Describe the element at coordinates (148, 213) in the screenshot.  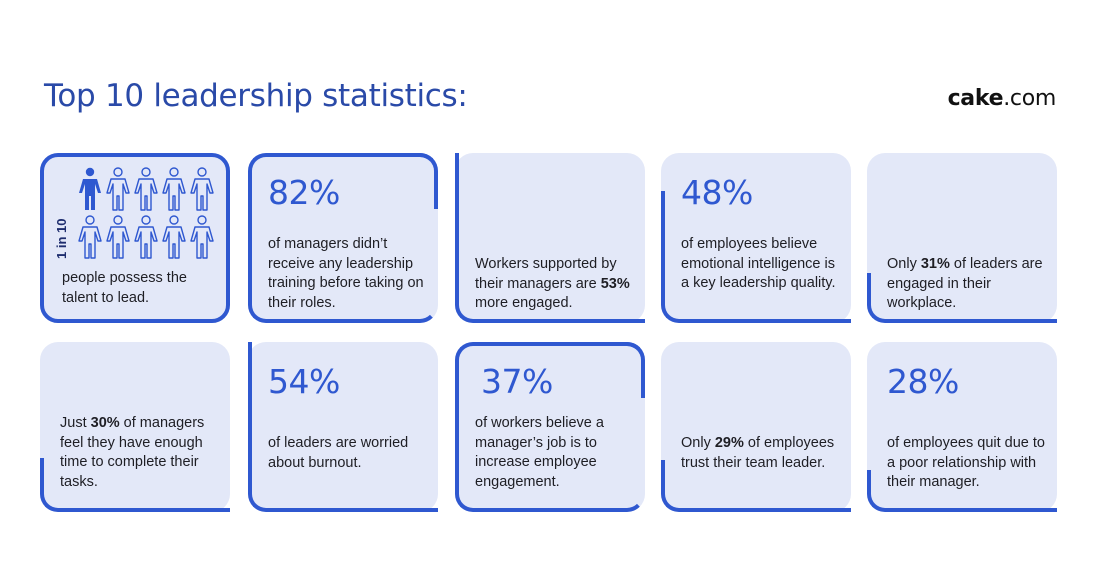
I see `people-icon-grid` at that location.